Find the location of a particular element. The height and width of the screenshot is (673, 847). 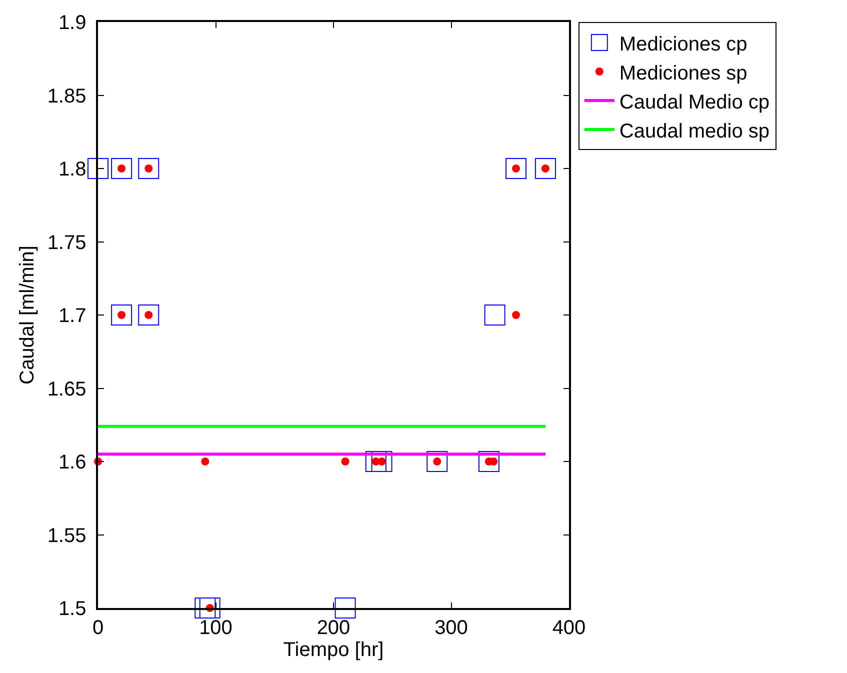

legend-label: Mediciones cp is located at coordinates (683, 44).